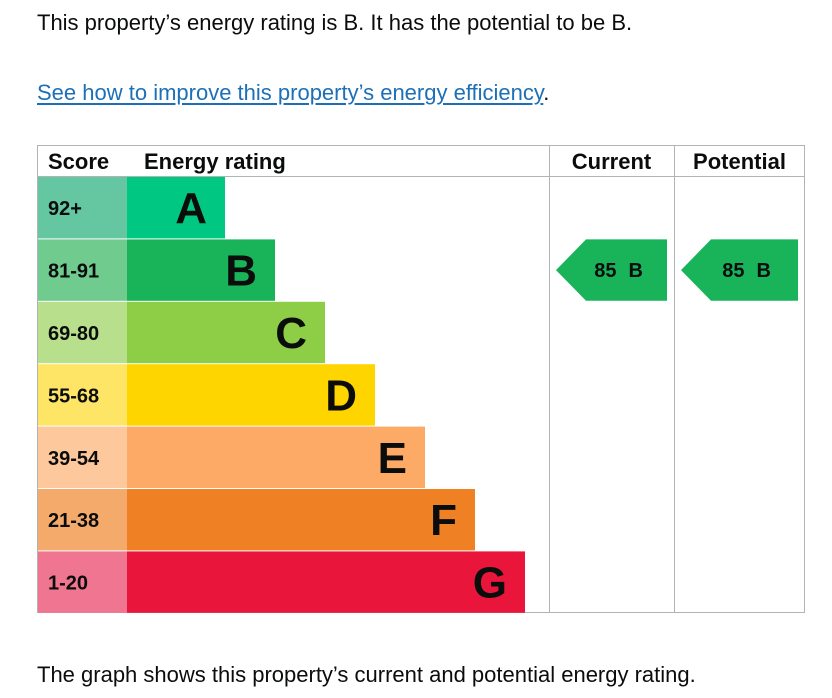  I want to click on rating-letter-c: C, so click(291, 333).